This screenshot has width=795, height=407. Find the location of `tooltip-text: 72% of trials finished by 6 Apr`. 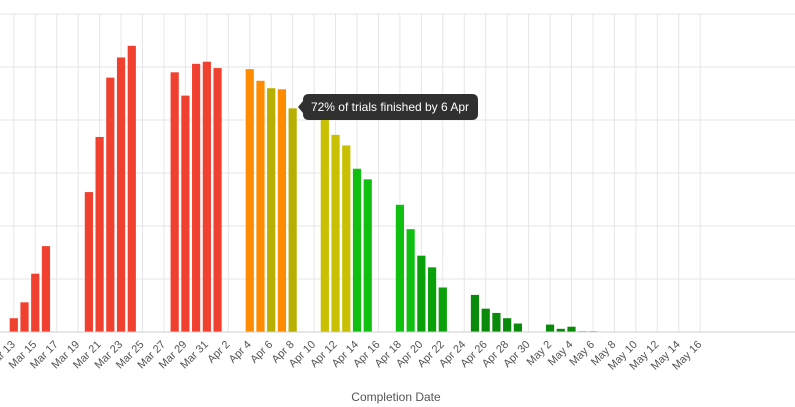

tooltip-text: 72% of trials finished by 6 Apr is located at coordinates (390, 107).